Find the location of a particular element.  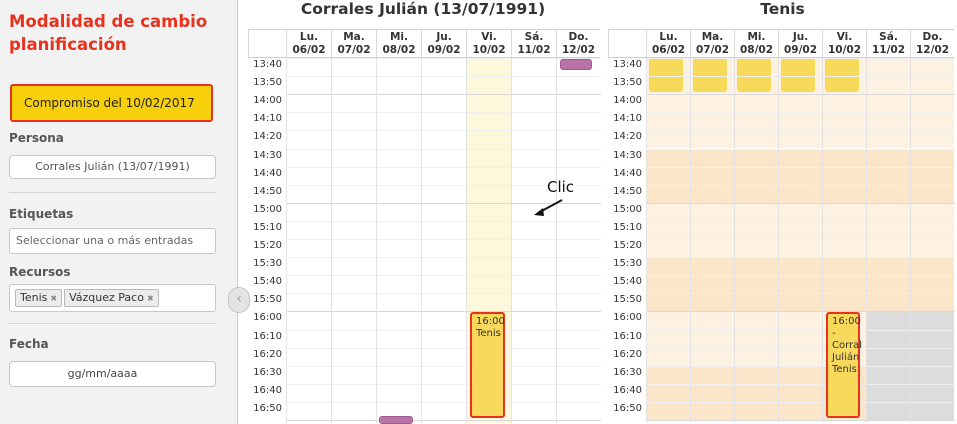

time-label: 15:10 is located at coordinates (267, 227).